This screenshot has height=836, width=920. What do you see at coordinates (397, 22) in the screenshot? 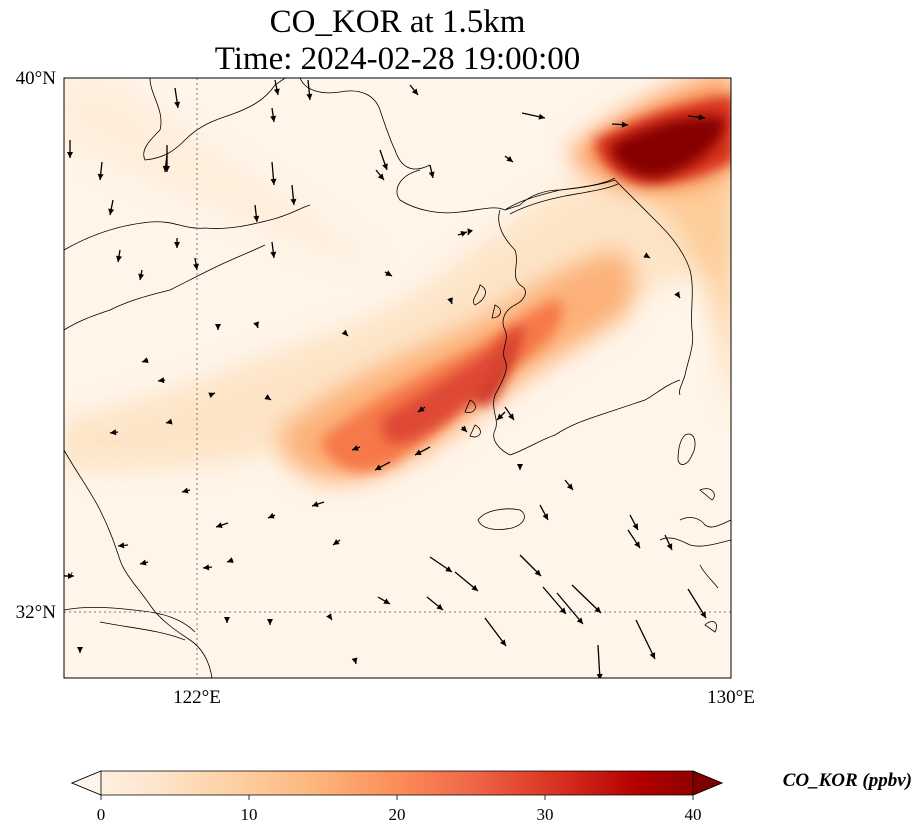
I see `map-title-line1: CO_KOR at 1.5km` at bounding box center [397, 22].